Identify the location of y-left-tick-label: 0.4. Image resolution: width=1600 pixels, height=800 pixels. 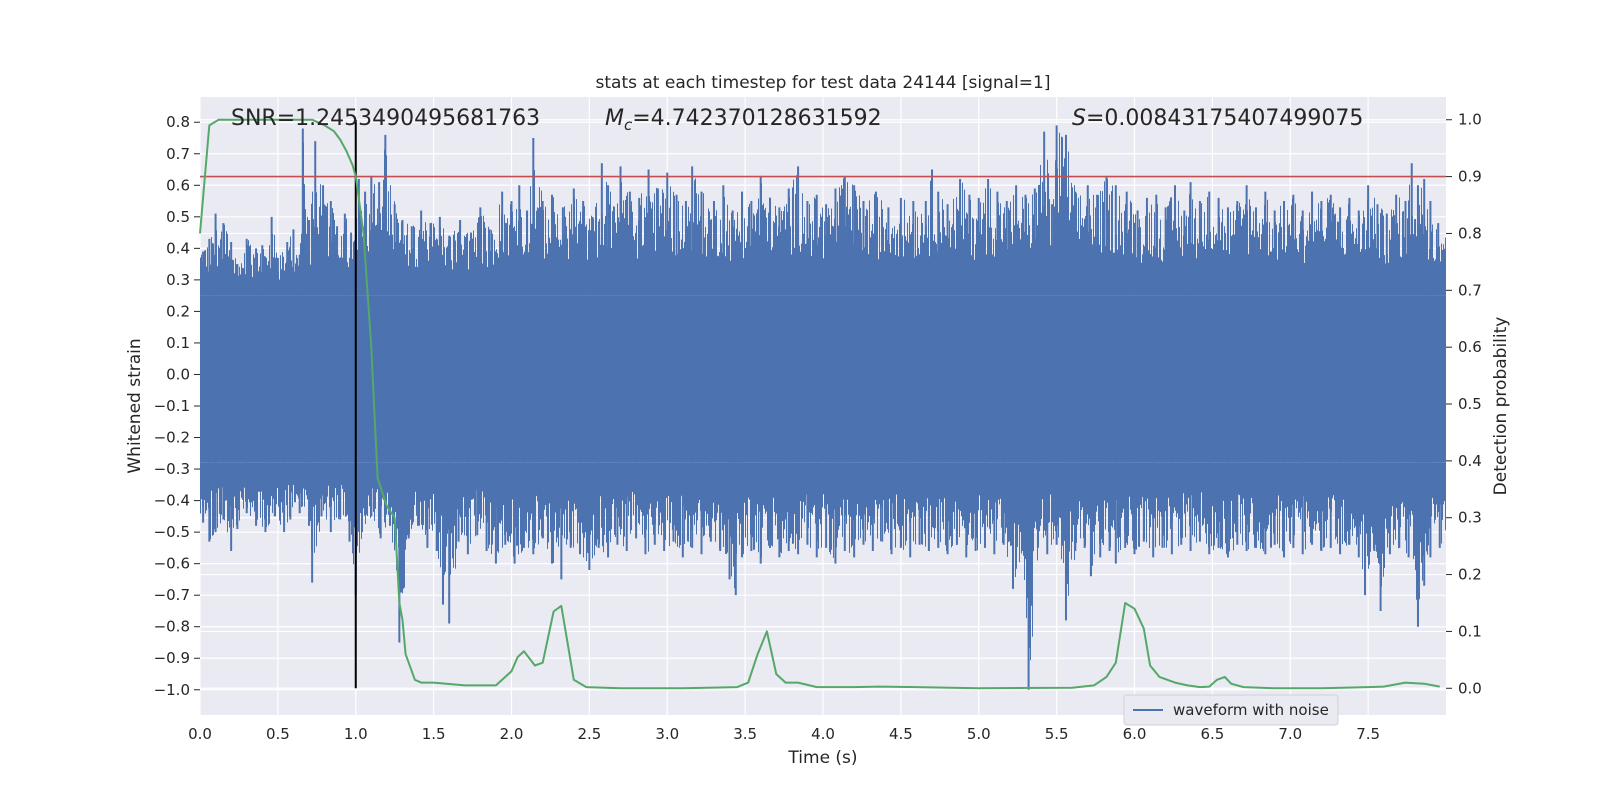
(178, 248).